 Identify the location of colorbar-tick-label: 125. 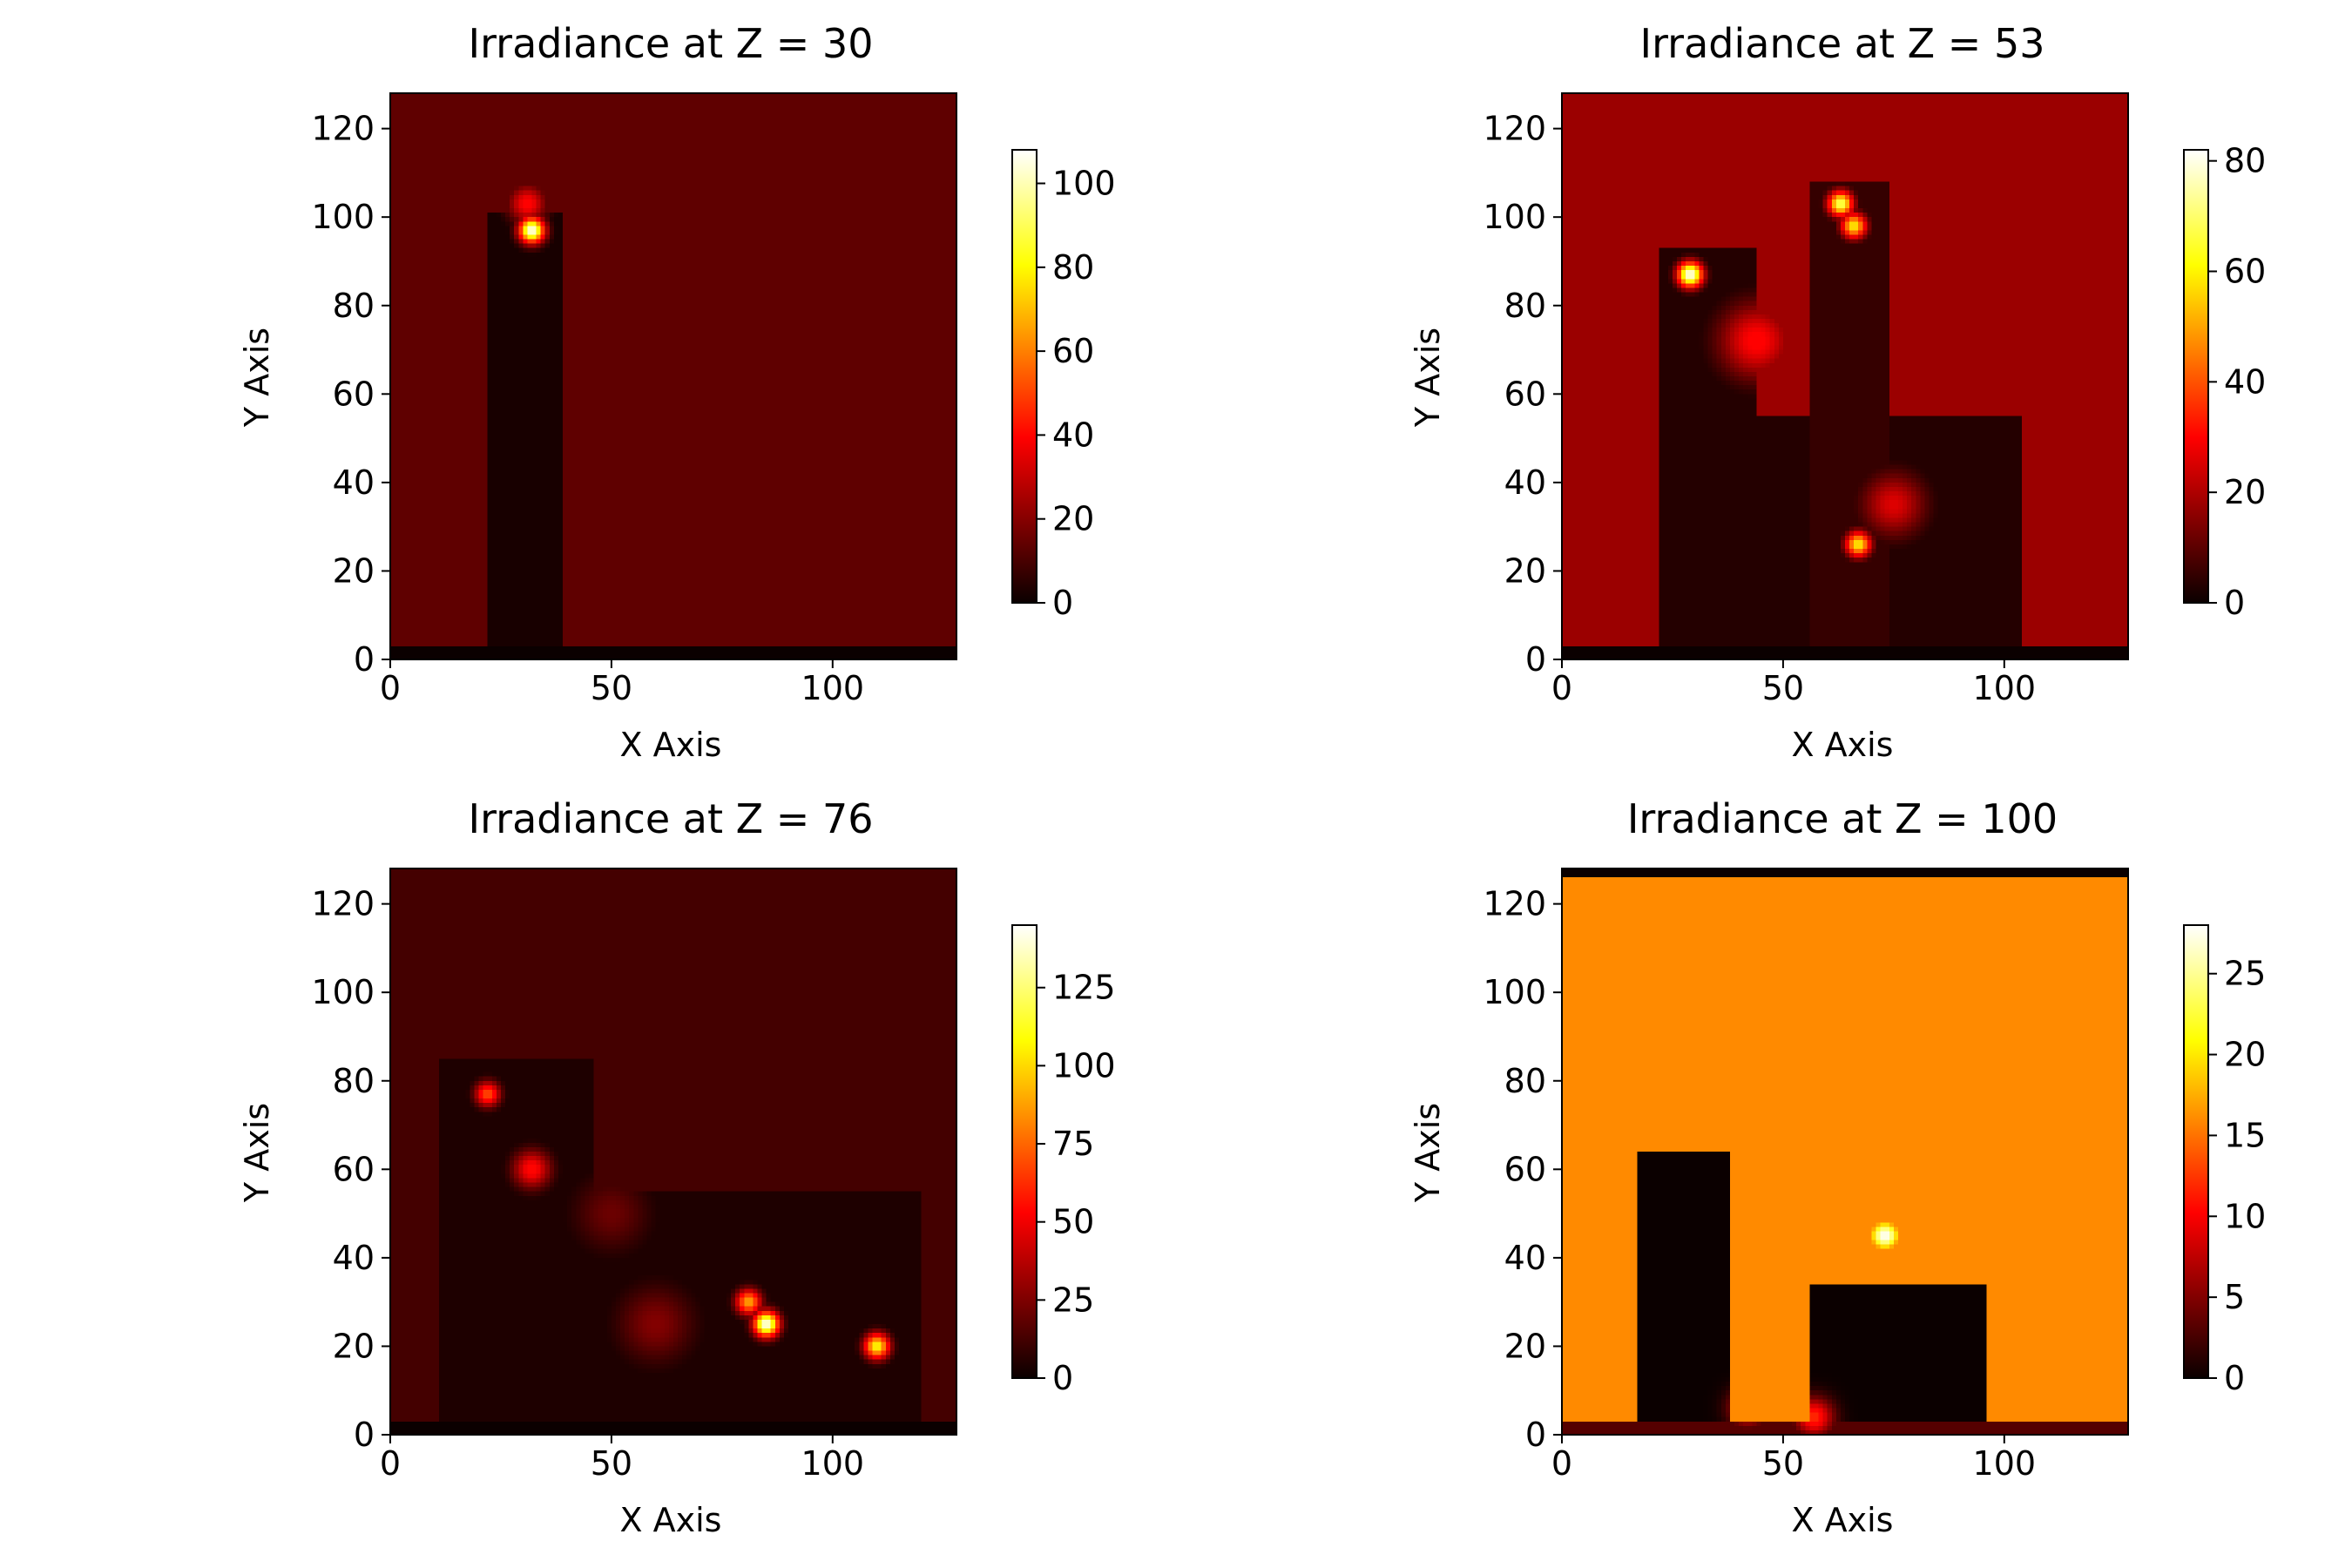
(1084, 988).